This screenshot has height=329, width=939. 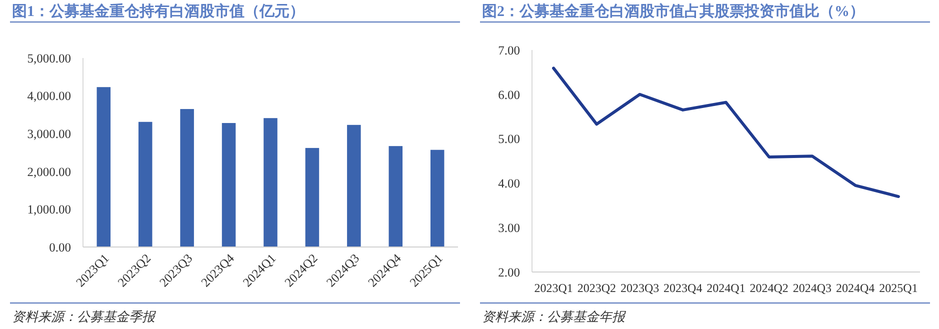 I want to click on line-series, so click(x=726, y=132).